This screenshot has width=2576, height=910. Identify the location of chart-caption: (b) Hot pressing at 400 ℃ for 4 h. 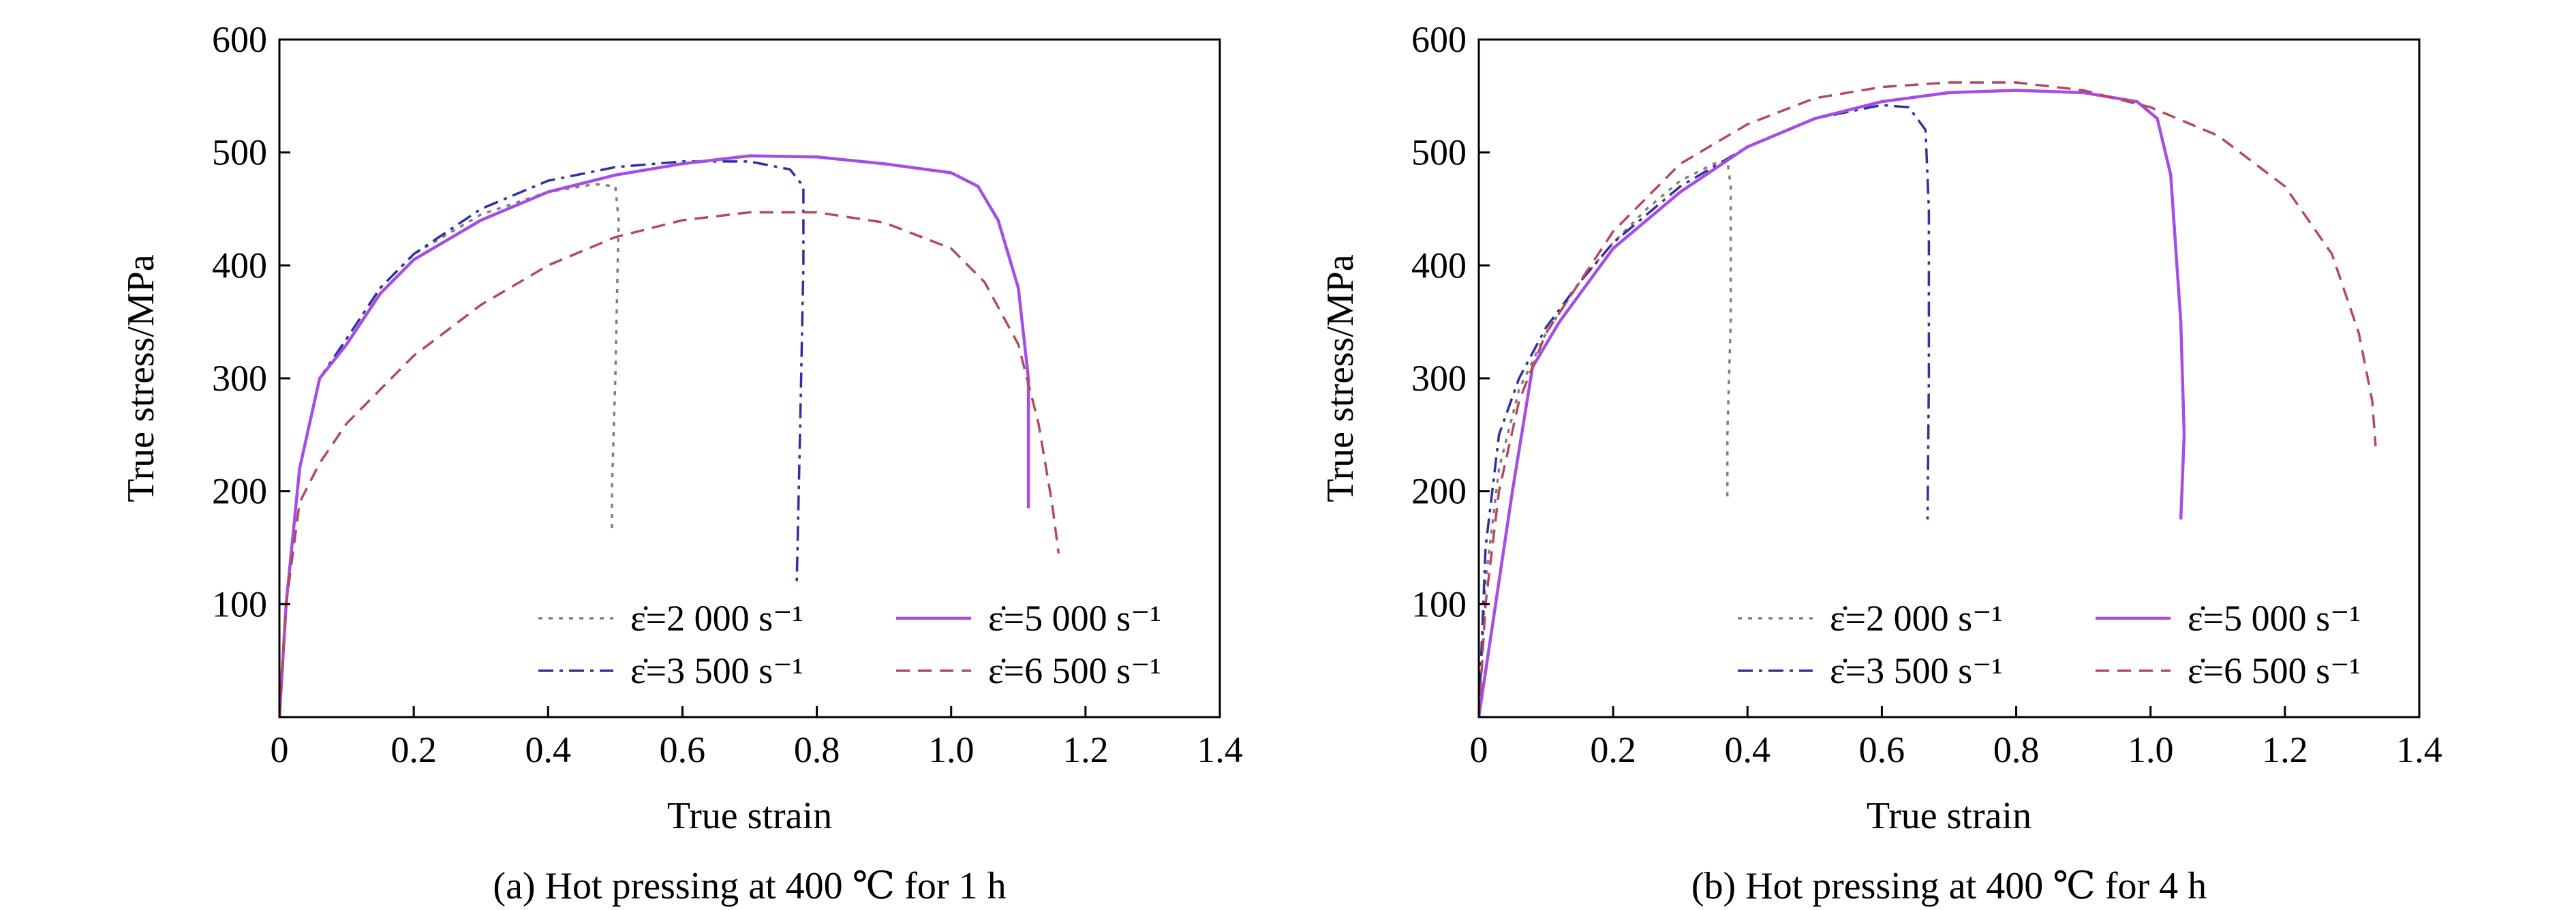
(1949, 886).